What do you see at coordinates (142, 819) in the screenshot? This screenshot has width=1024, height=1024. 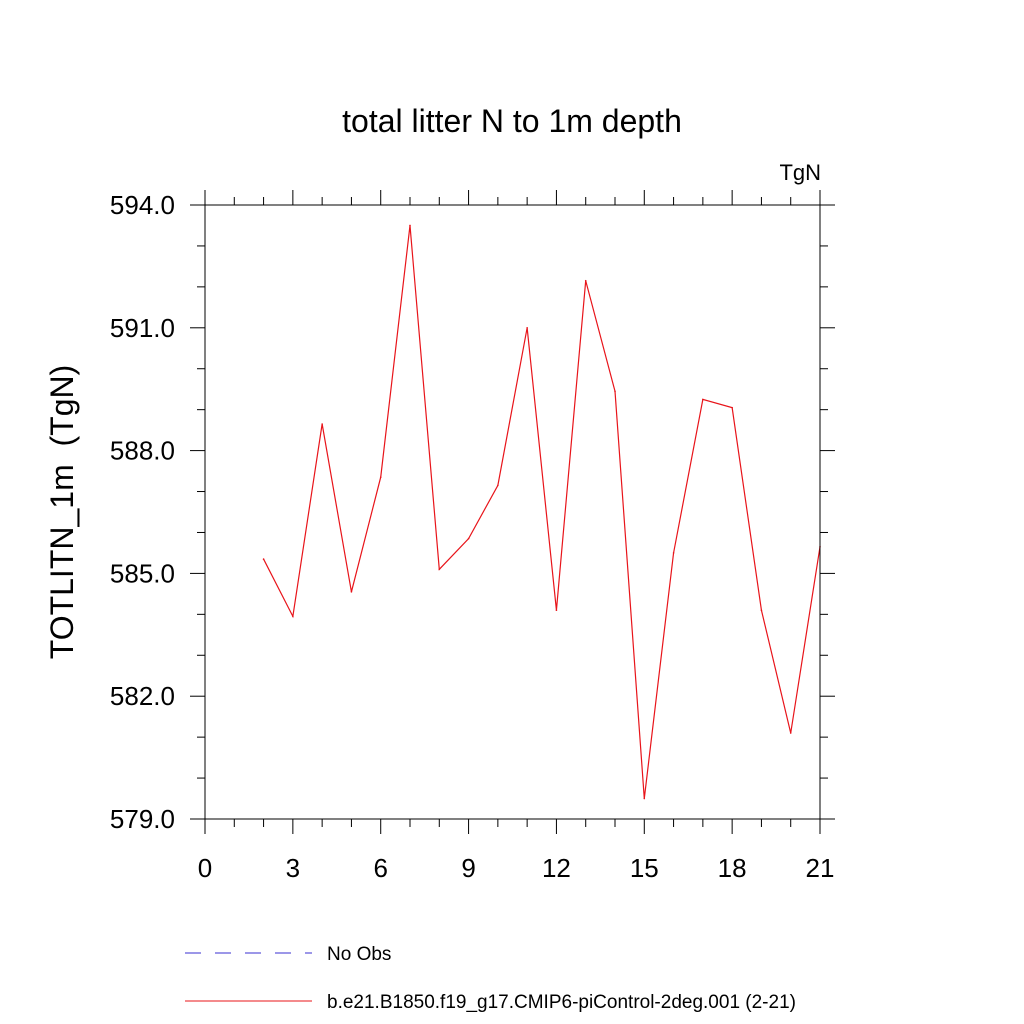 I see `y-tick-label: 579.0` at bounding box center [142, 819].